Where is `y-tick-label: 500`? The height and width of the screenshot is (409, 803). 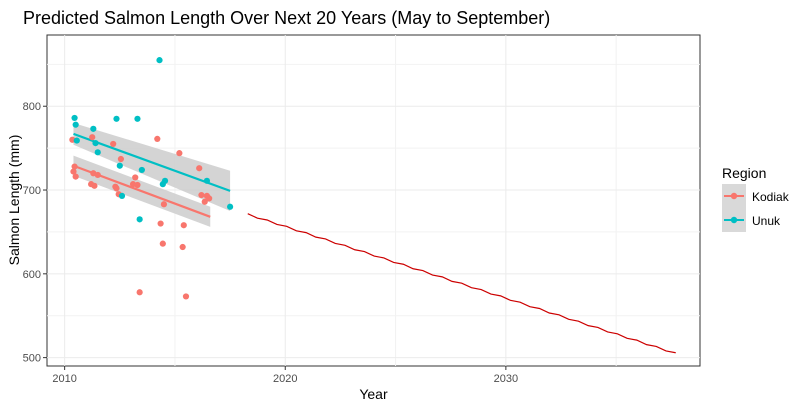 y-tick-label: 500 is located at coordinates (32, 359).